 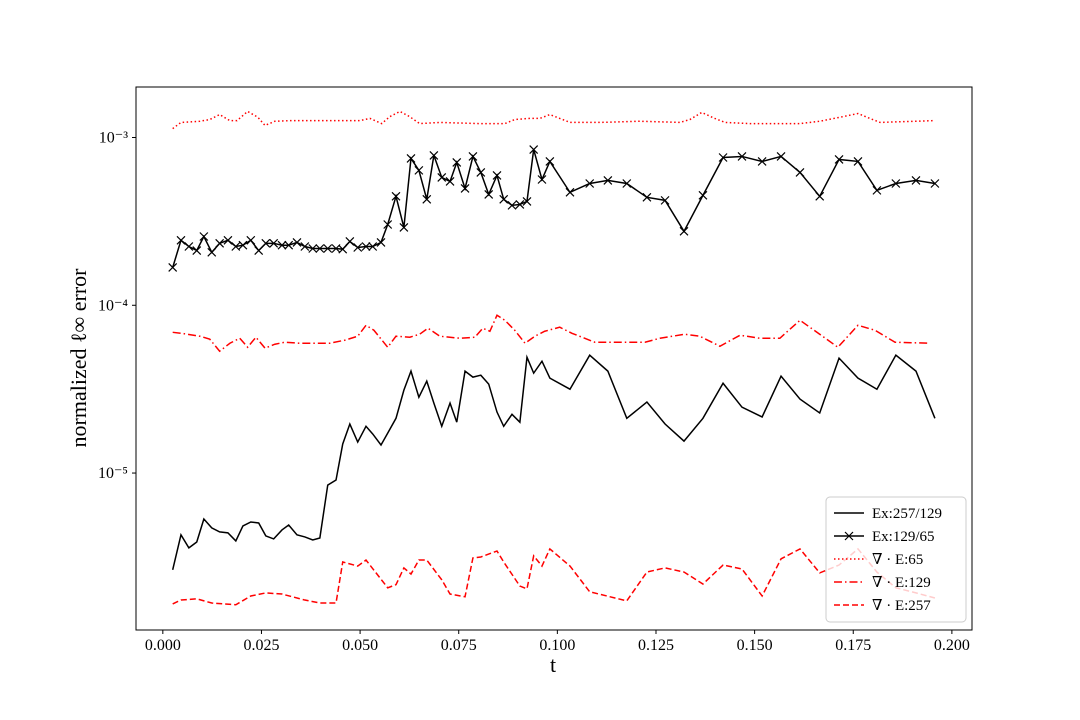 What do you see at coordinates (755, 645) in the screenshot?
I see `x-tick-label: 0.150` at bounding box center [755, 645].